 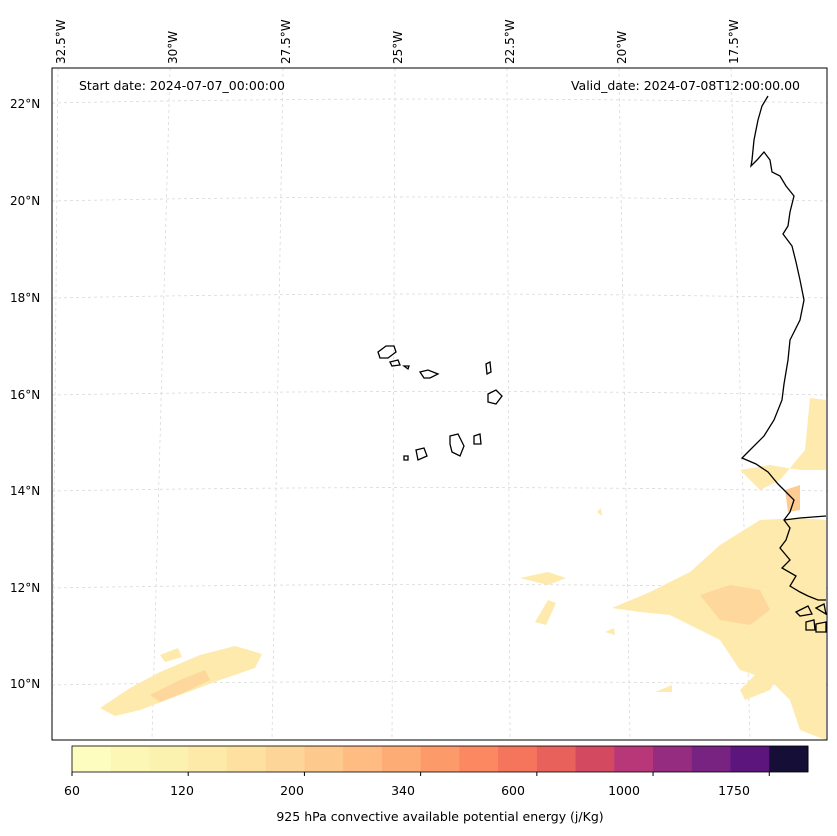 What do you see at coordinates (406, 368) in the screenshot?
I see `cape-verde-santa-luzia` at bounding box center [406, 368].